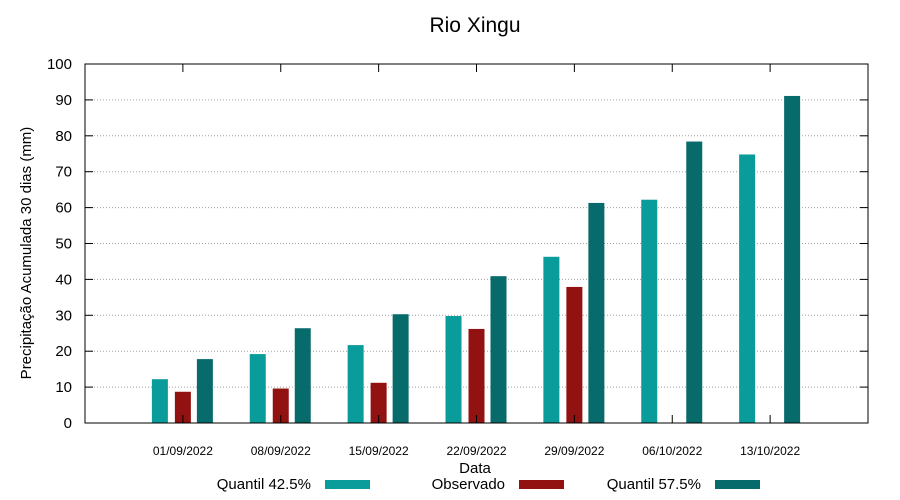 The image size is (900, 500). I want to click on y-tick-label: 10, so click(63, 387).